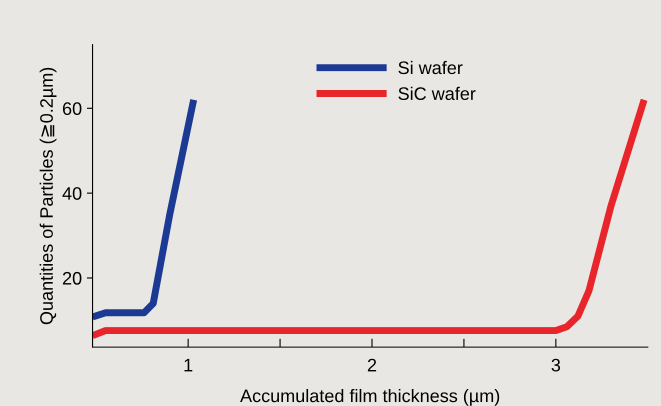  Describe the element at coordinates (72, 109) in the screenshot. I see `y-tick-label: 60` at that location.